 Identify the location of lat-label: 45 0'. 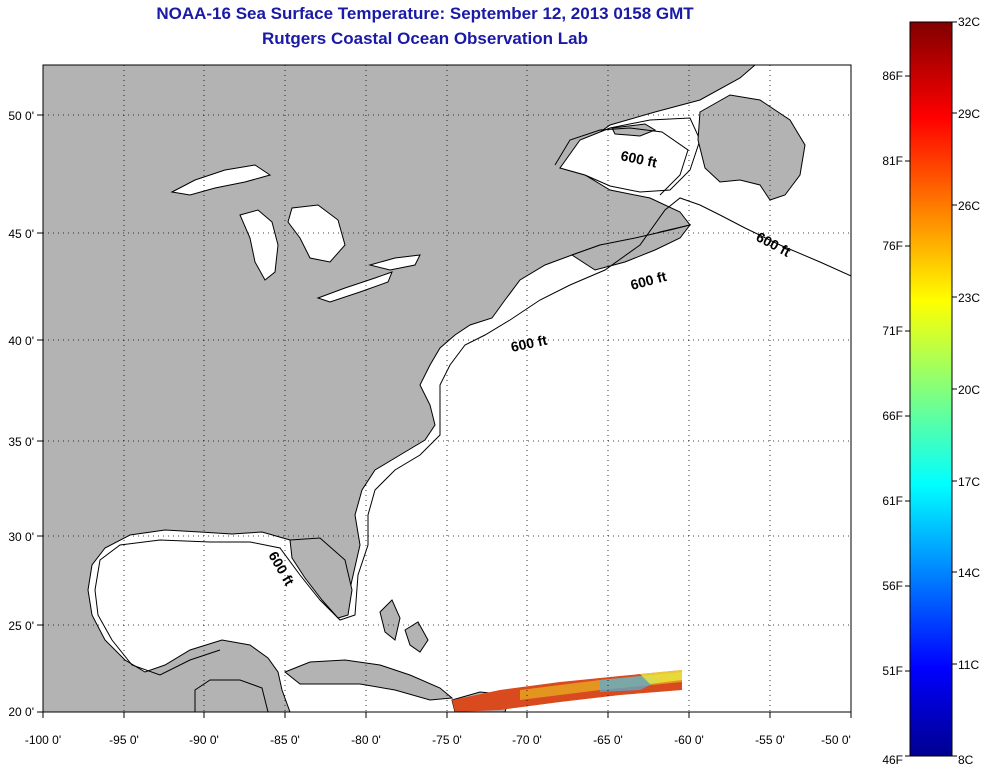
(21, 234).